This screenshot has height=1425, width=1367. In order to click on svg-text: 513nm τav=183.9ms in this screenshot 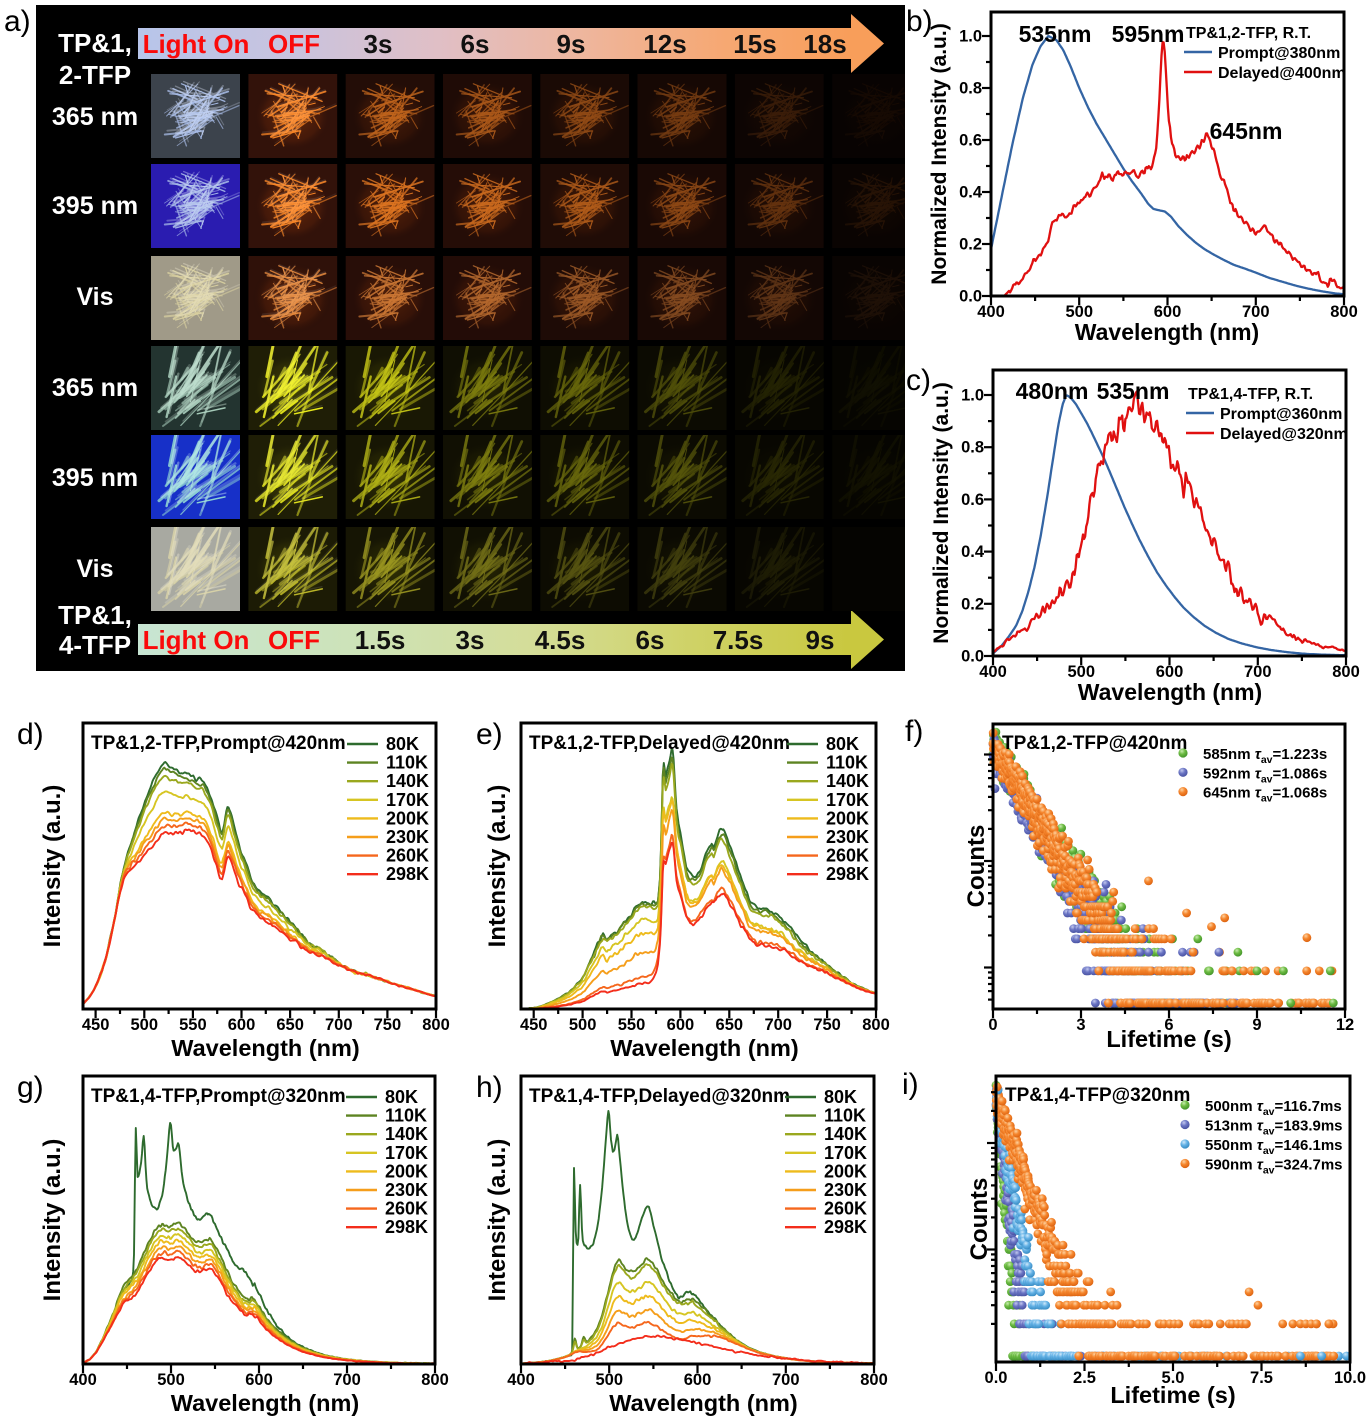, I will do `click(1274, 1128)`.